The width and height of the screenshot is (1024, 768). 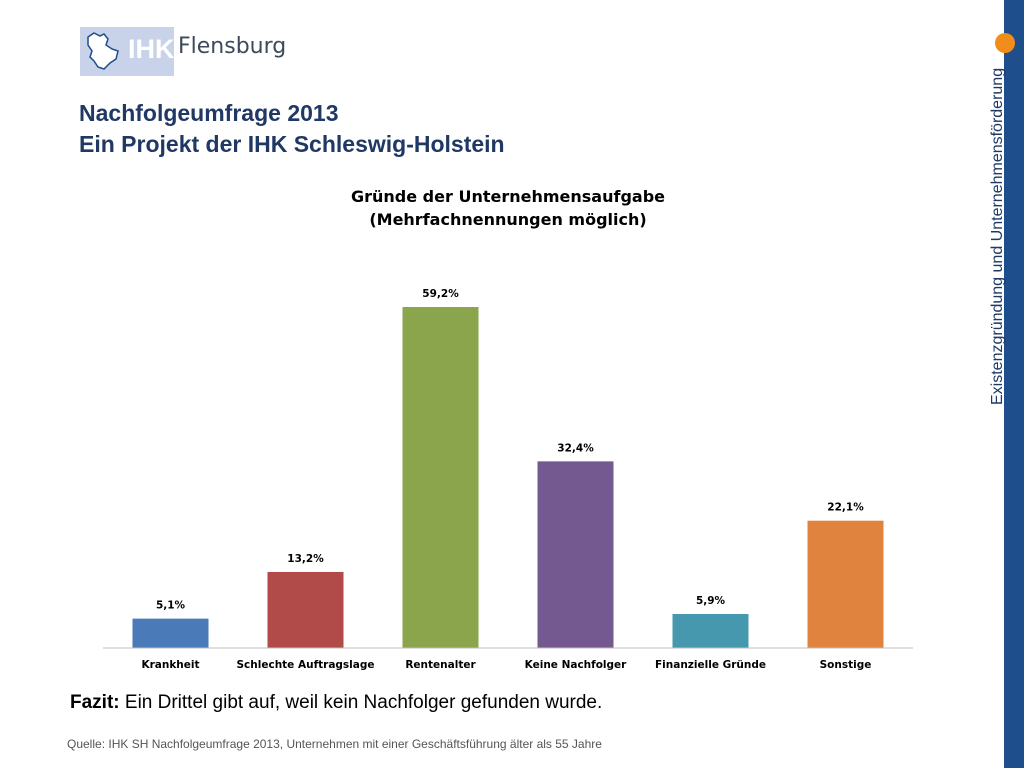 What do you see at coordinates (440, 294) in the screenshot?
I see `value-label-2: 59,2%` at bounding box center [440, 294].